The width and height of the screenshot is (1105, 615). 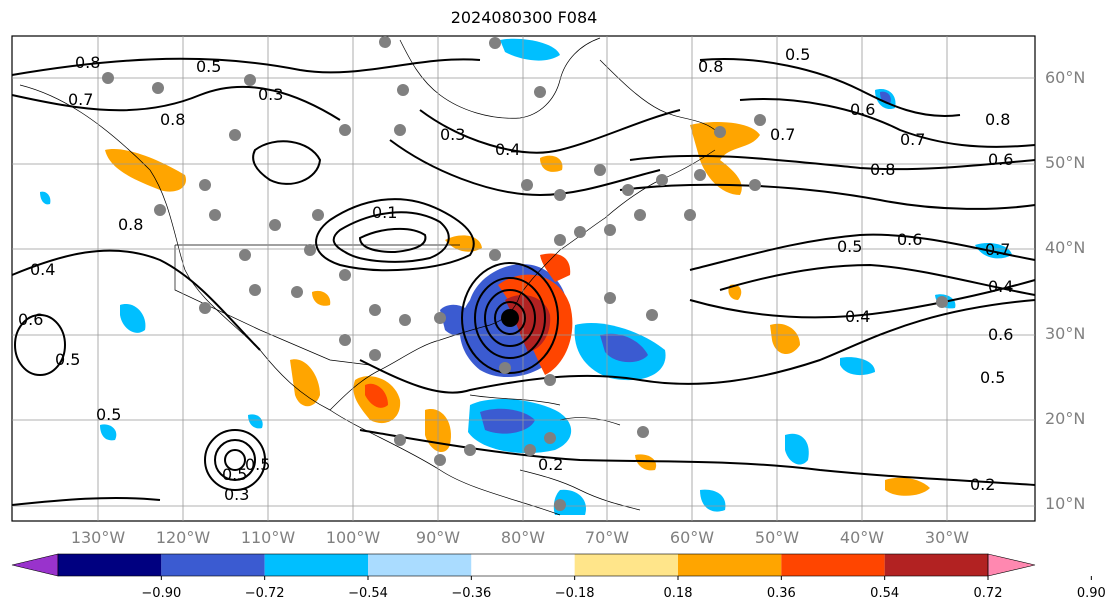 I want to click on lat-label-50n: 50°N, so click(x=1065, y=162).